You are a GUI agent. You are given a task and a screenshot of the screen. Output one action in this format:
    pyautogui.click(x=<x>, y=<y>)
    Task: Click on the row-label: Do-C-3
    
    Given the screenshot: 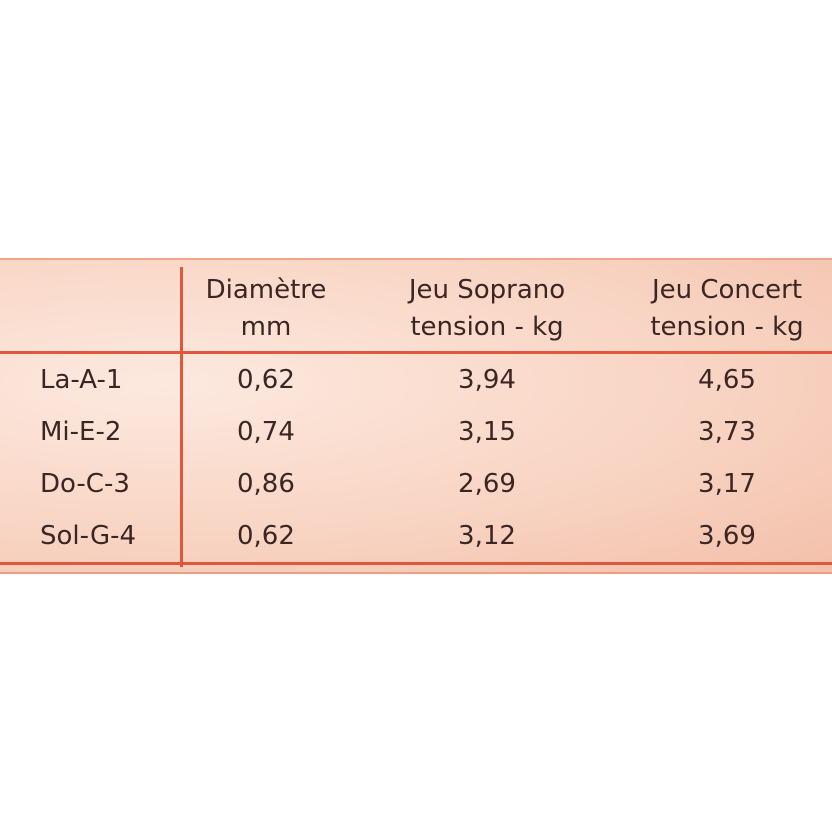 What is the action you would take?
    pyautogui.click(x=85, y=484)
    